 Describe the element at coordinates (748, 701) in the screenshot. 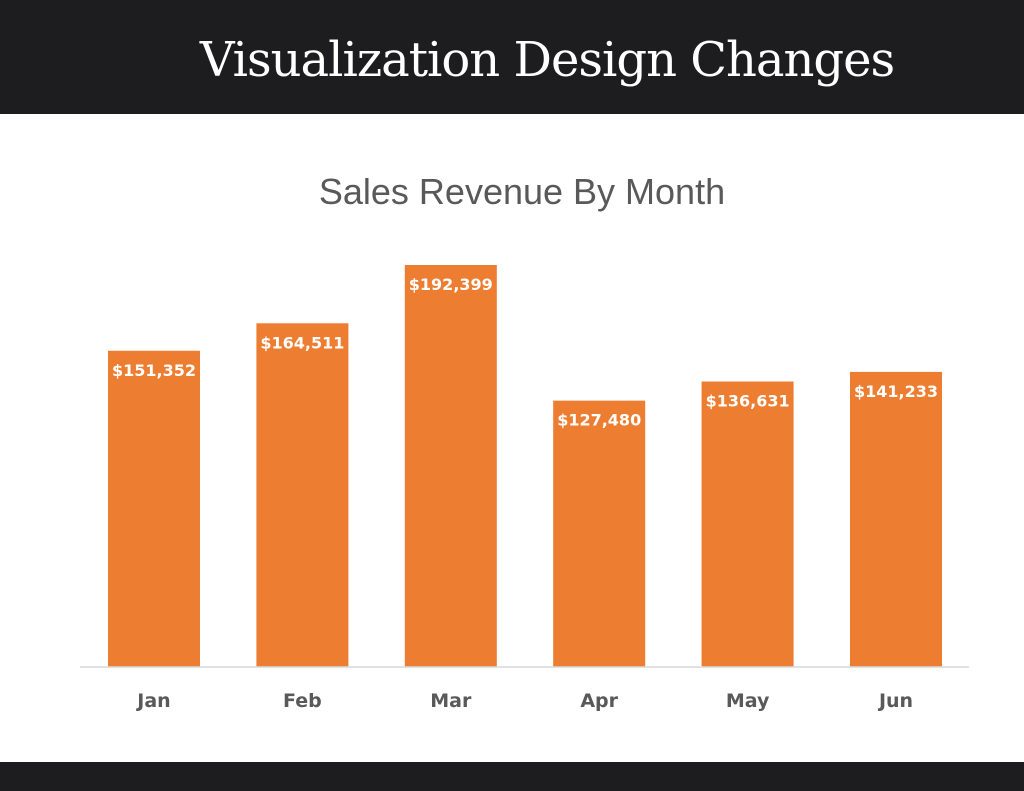

I see `x-tick-may: May` at that location.